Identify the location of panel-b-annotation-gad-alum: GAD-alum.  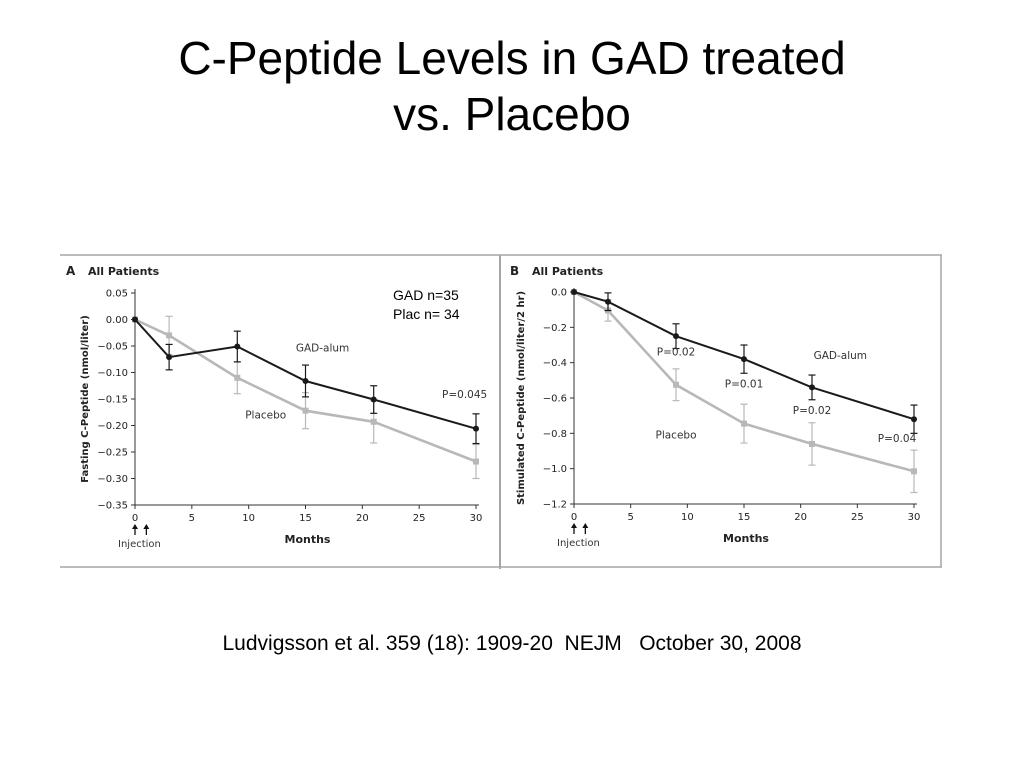
(840, 356).